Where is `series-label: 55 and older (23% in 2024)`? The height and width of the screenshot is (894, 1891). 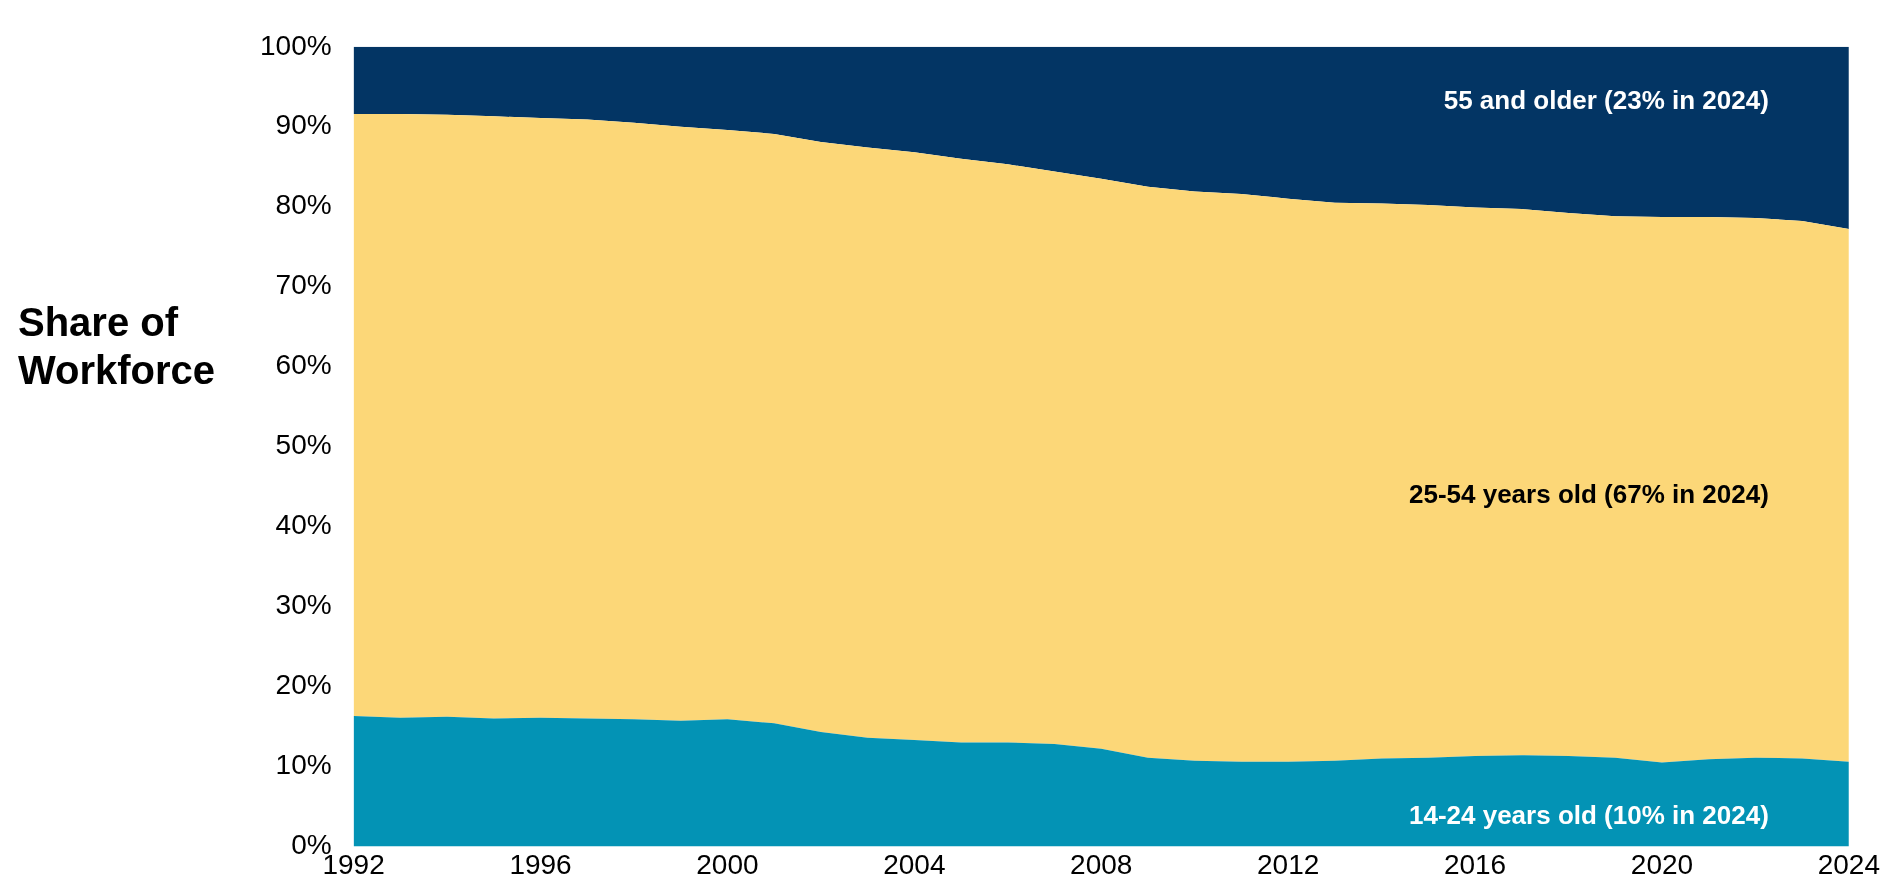
series-label: 55 and older (23% in 2024) is located at coordinates (1606, 99).